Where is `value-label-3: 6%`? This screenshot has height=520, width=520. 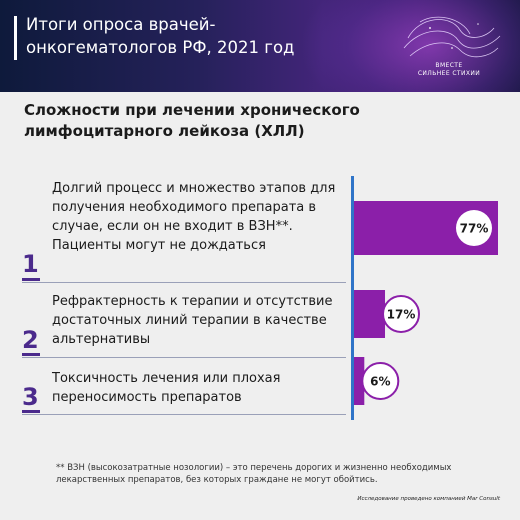
value-label-3: 6% is located at coordinates (380, 382).